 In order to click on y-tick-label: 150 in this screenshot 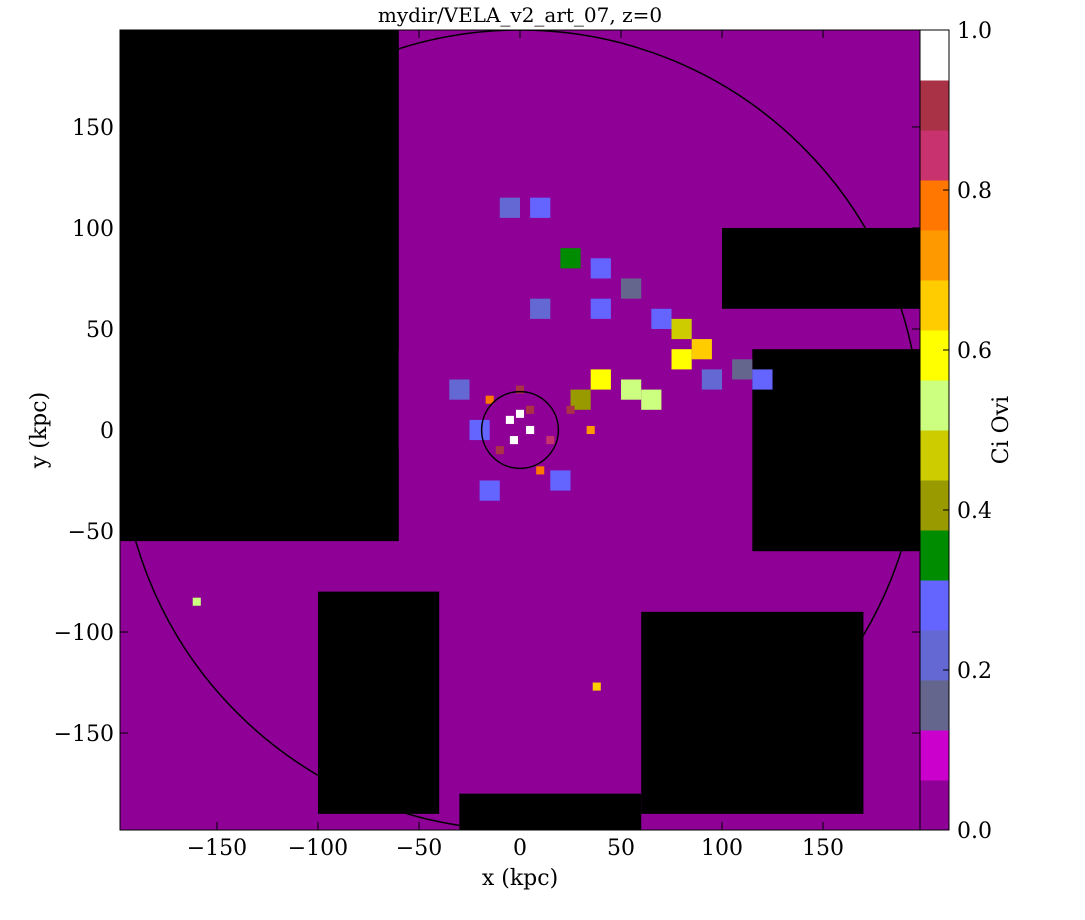, I will do `click(93, 128)`.